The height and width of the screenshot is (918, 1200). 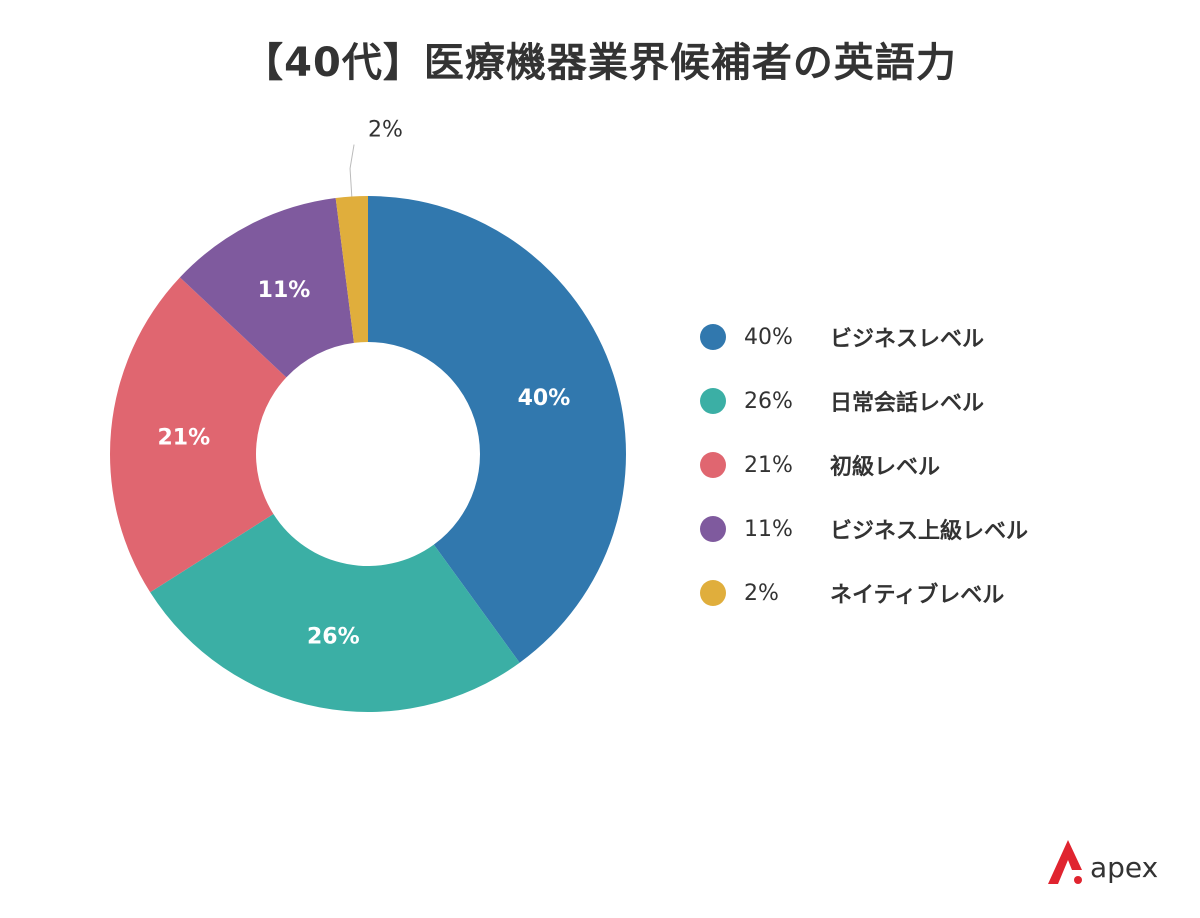 I want to click on legend-item: 11% ビジネス上級レベル, so click(x=864, y=529).